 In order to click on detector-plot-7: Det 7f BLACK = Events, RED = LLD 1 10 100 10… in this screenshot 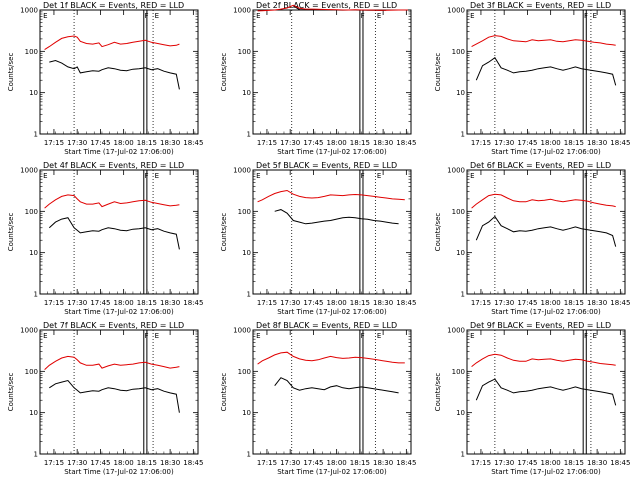, I will do `click(105, 398)`.